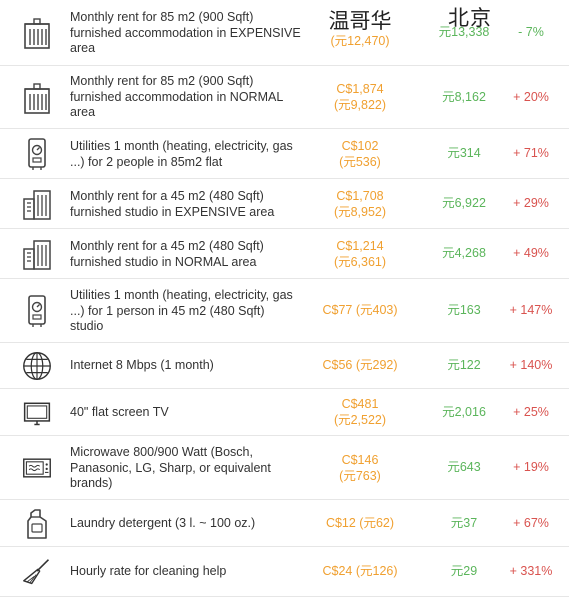  What do you see at coordinates (464, 254) in the screenshot?
I see `beijing-price: 元4,268` at bounding box center [464, 254].